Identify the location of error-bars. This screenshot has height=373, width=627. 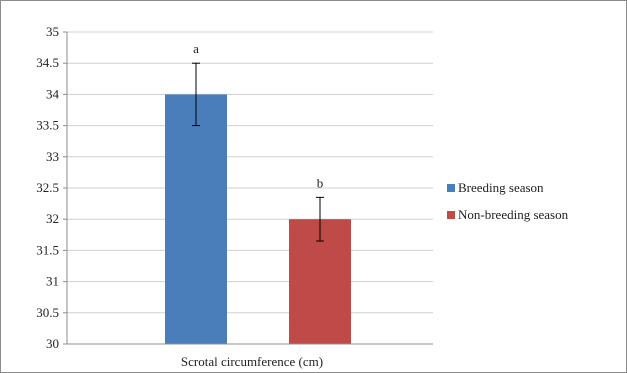
(258, 152).